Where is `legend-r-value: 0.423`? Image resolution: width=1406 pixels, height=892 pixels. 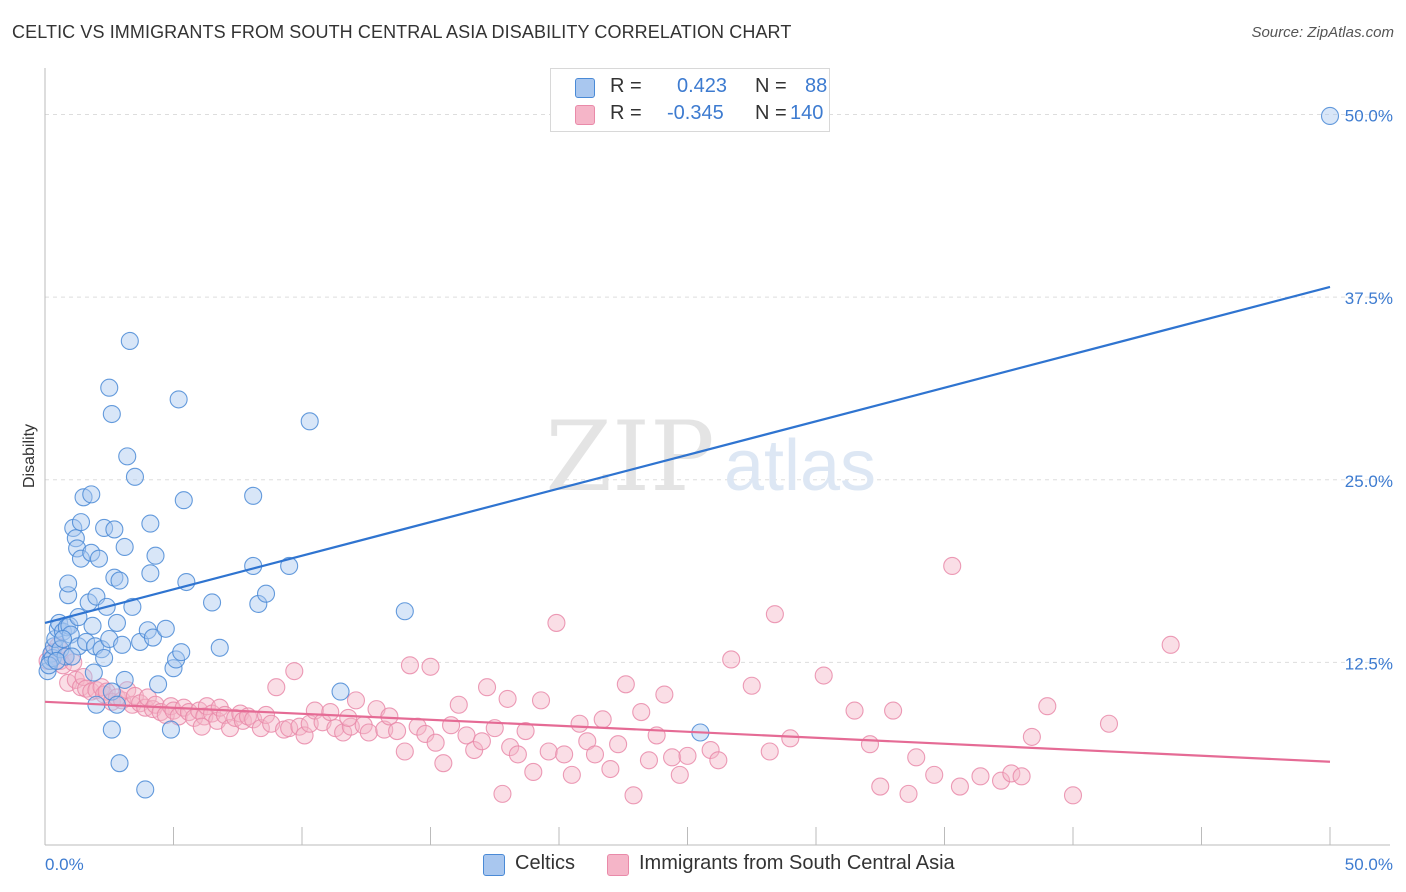 legend-r-value: 0.423 is located at coordinates (702, 86).